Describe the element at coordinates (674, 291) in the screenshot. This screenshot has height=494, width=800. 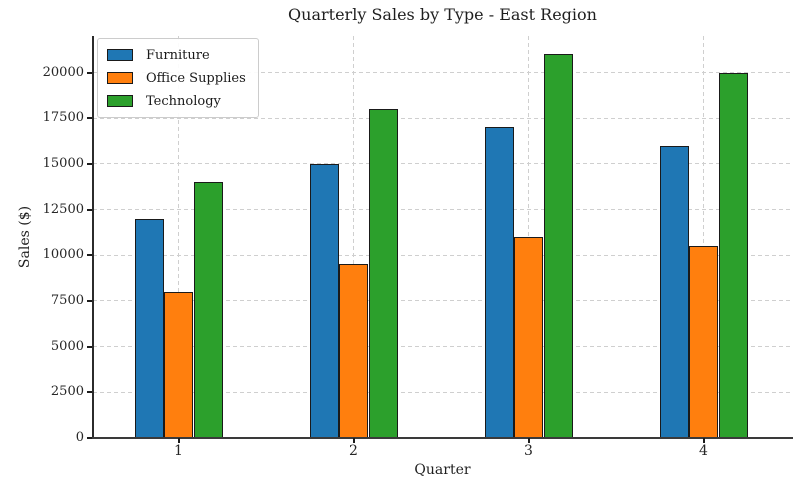
I see `bar-furniture-q4` at that location.